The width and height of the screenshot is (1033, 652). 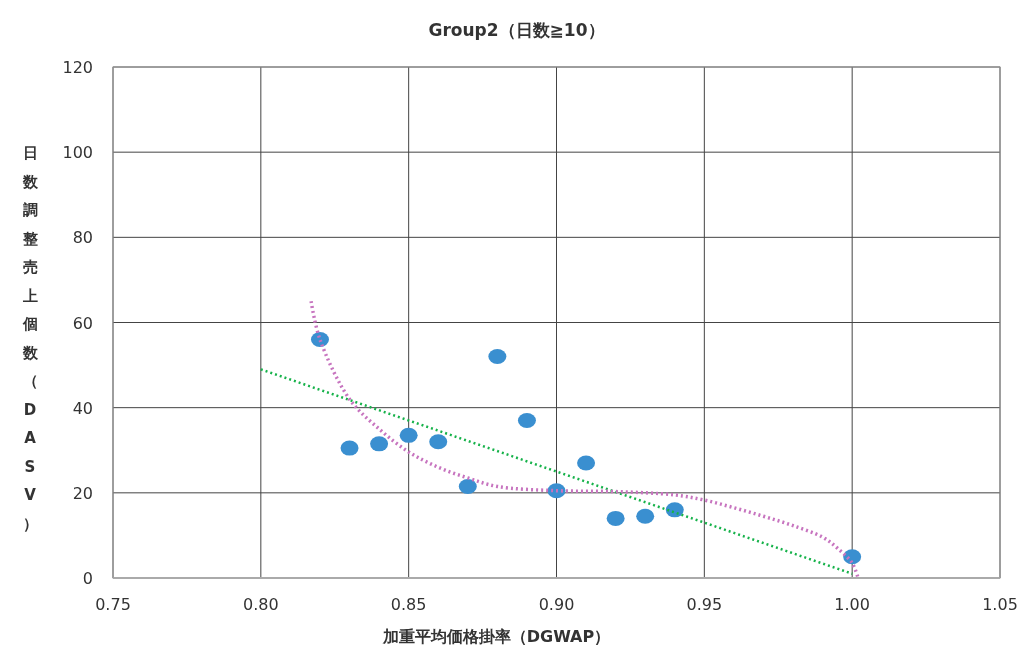 What do you see at coordinates (516, 30) in the screenshot?
I see `chart-title: Group2（日数≧10）` at bounding box center [516, 30].